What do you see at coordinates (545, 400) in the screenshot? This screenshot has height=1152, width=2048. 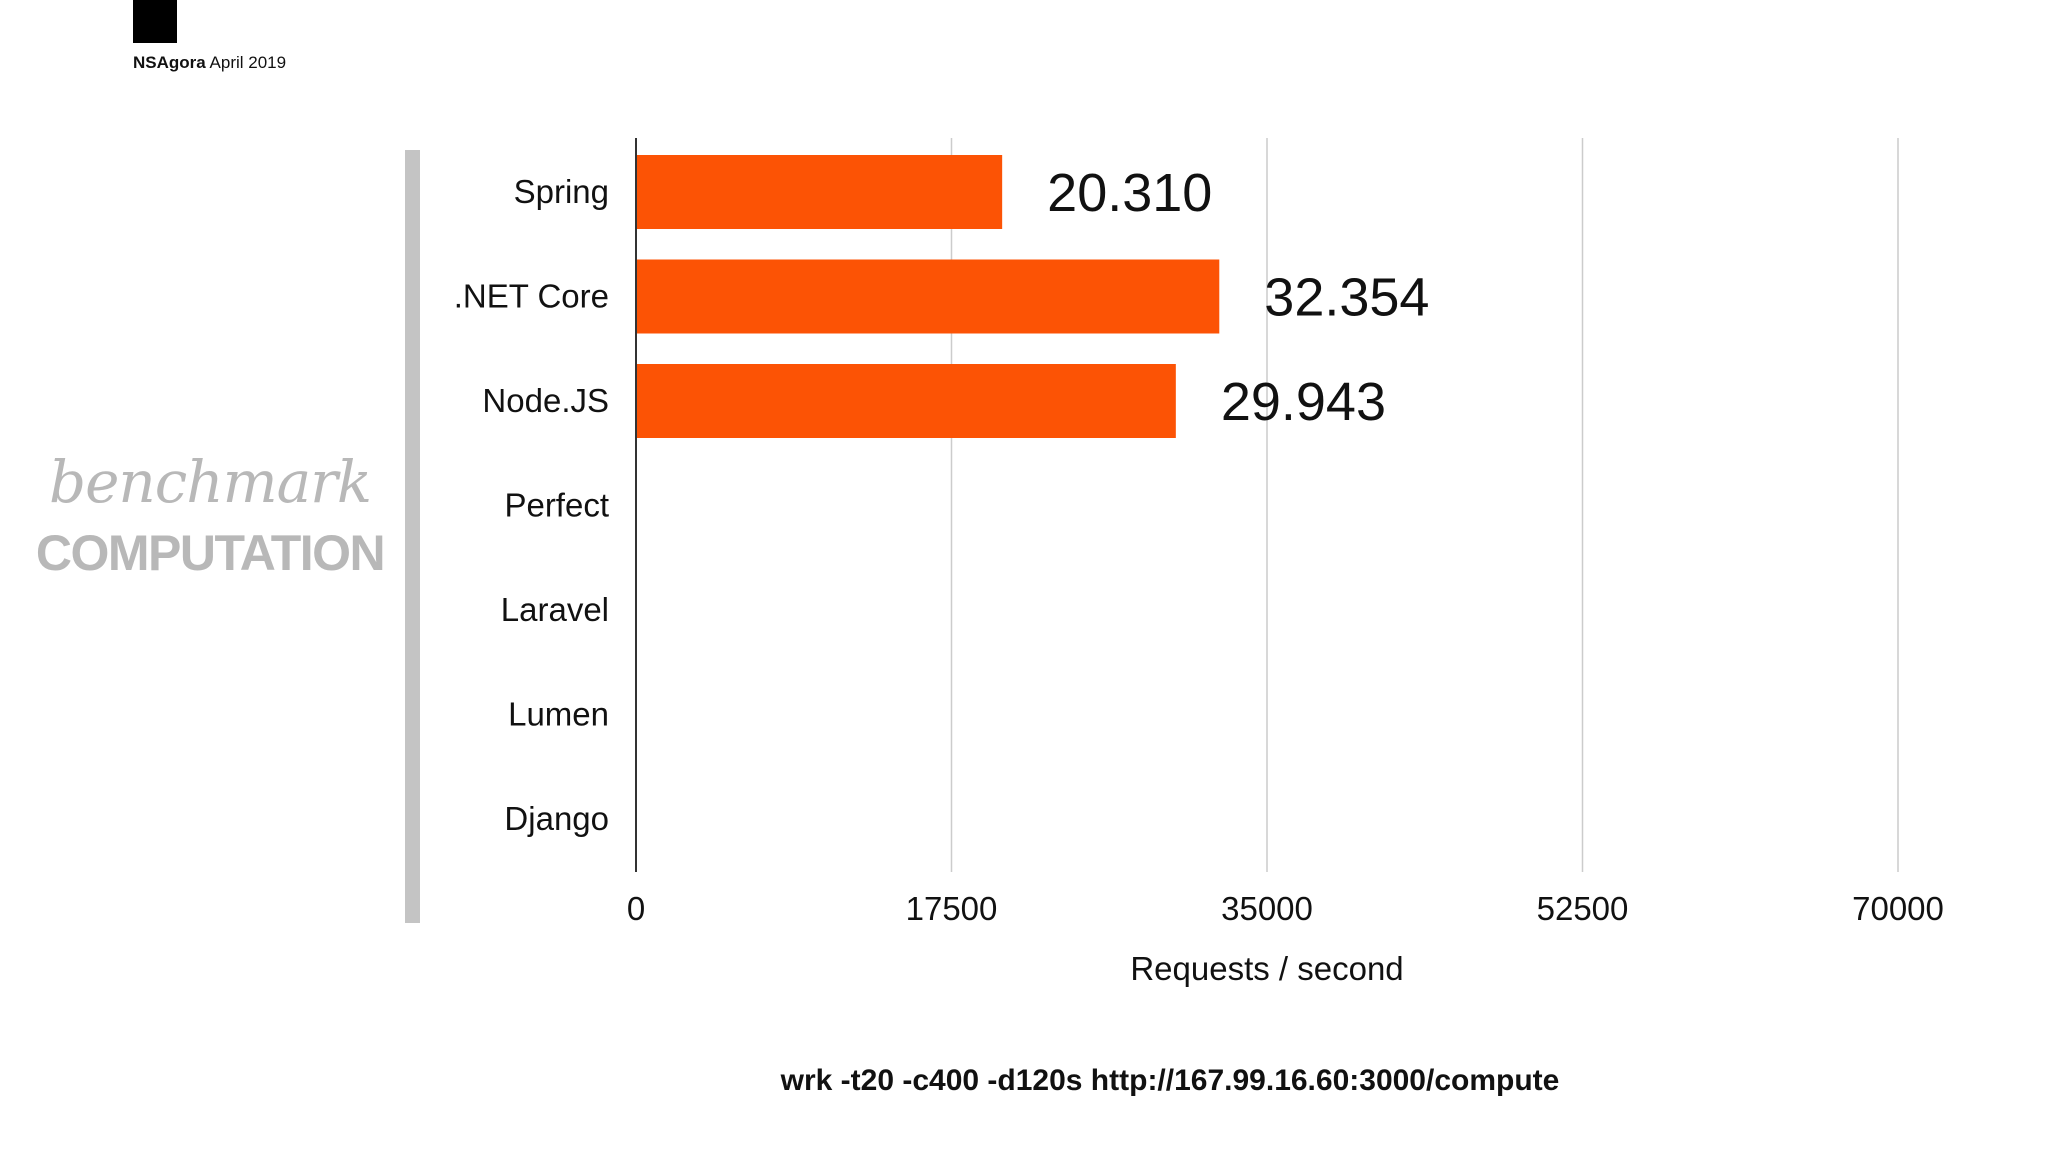 I see `category-label-2: Node.JS` at bounding box center [545, 400].